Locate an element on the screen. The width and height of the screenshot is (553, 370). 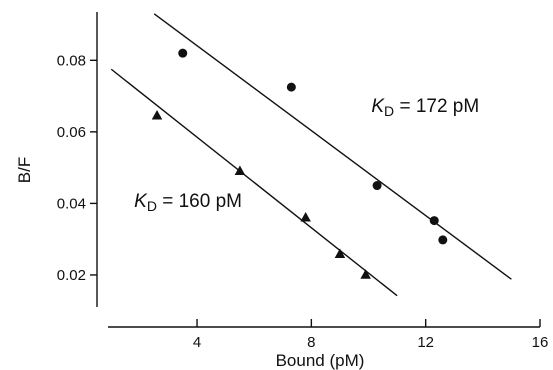
y-tick-label: 0.06 is located at coordinates (71, 132).